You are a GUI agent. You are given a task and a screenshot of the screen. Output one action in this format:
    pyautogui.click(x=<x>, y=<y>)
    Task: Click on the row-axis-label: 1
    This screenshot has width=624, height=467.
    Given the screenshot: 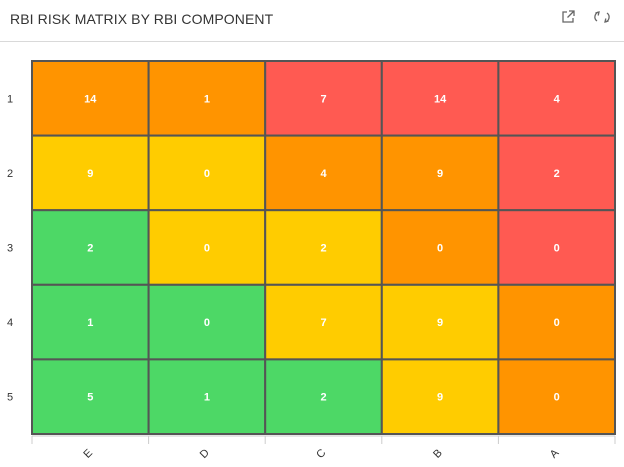 What is the action you would take?
    pyautogui.click(x=10, y=99)
    